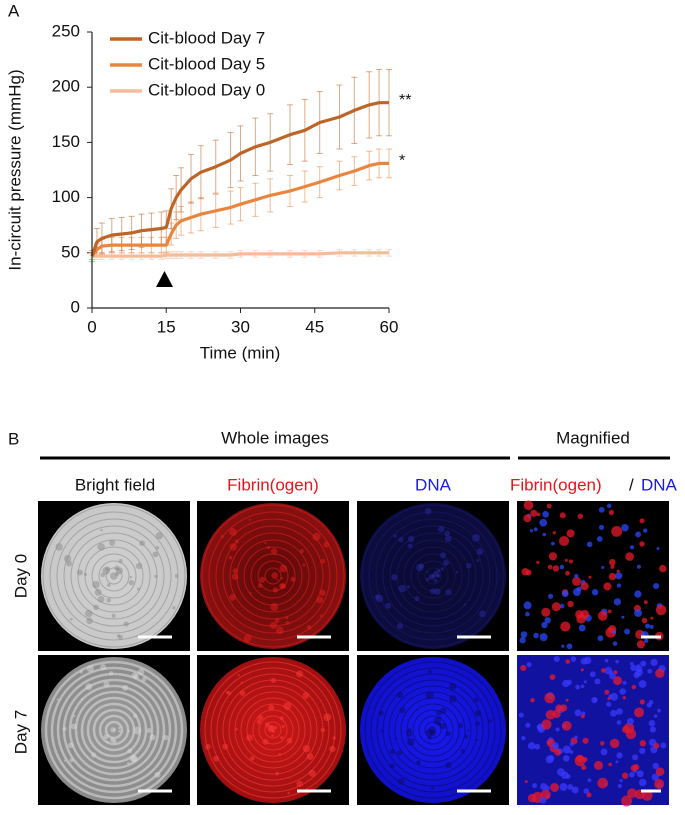  Describe the element at coordinates (13, 438) in the screenshot. I see `panel-label: B` at that location.